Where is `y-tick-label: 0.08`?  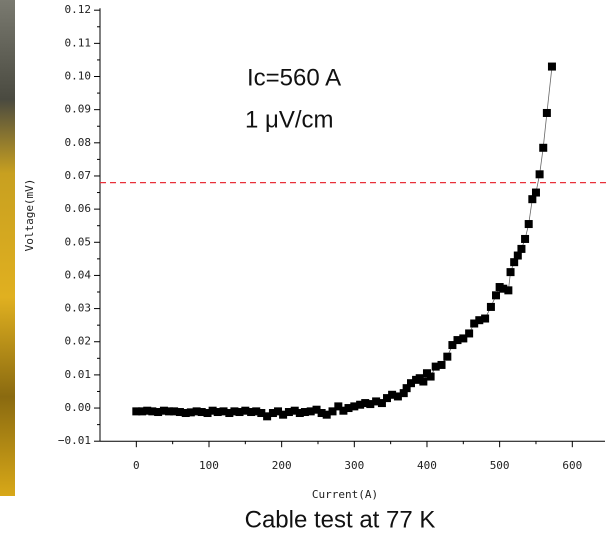 y-tick-label: 0.08 is located at coordinates (78, 142).